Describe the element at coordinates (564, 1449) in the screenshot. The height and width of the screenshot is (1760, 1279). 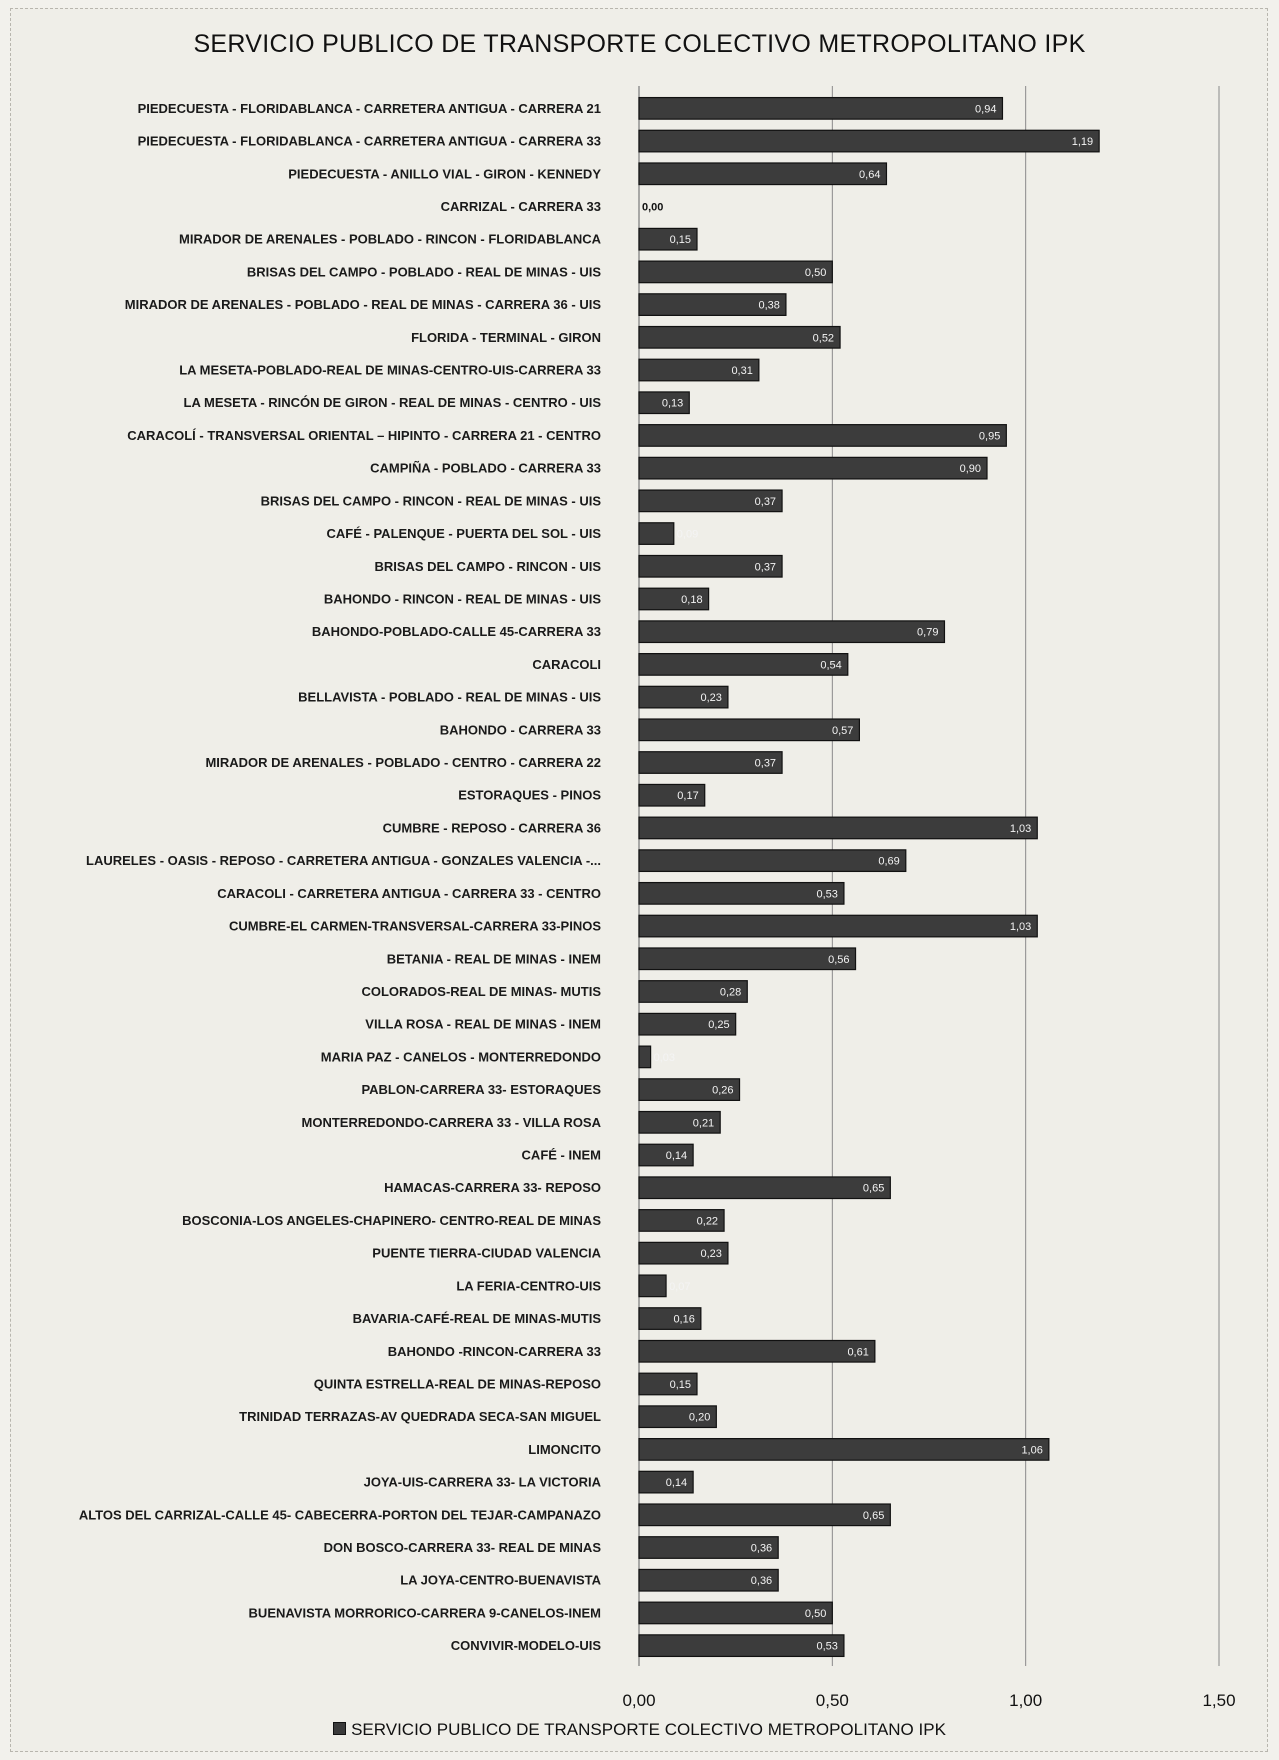
I see `category-label: LIMONCITO` at that location.